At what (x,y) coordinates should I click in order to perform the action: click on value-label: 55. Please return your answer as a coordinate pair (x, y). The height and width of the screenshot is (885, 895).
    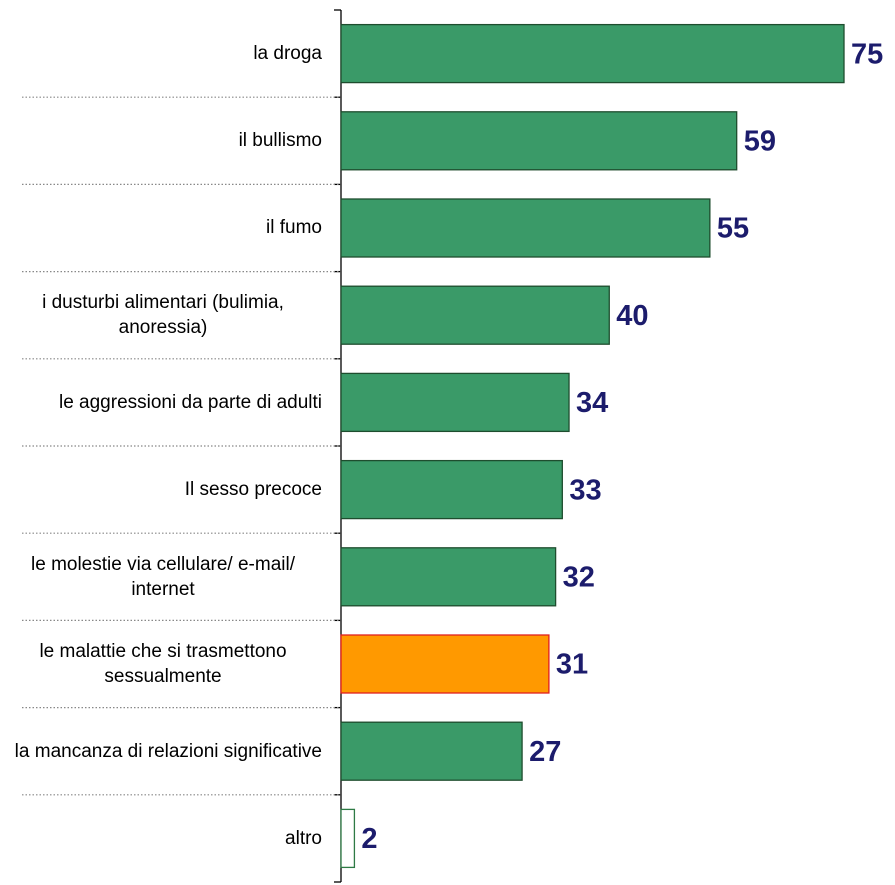
    Looking at the image, I should click on (733, 229).